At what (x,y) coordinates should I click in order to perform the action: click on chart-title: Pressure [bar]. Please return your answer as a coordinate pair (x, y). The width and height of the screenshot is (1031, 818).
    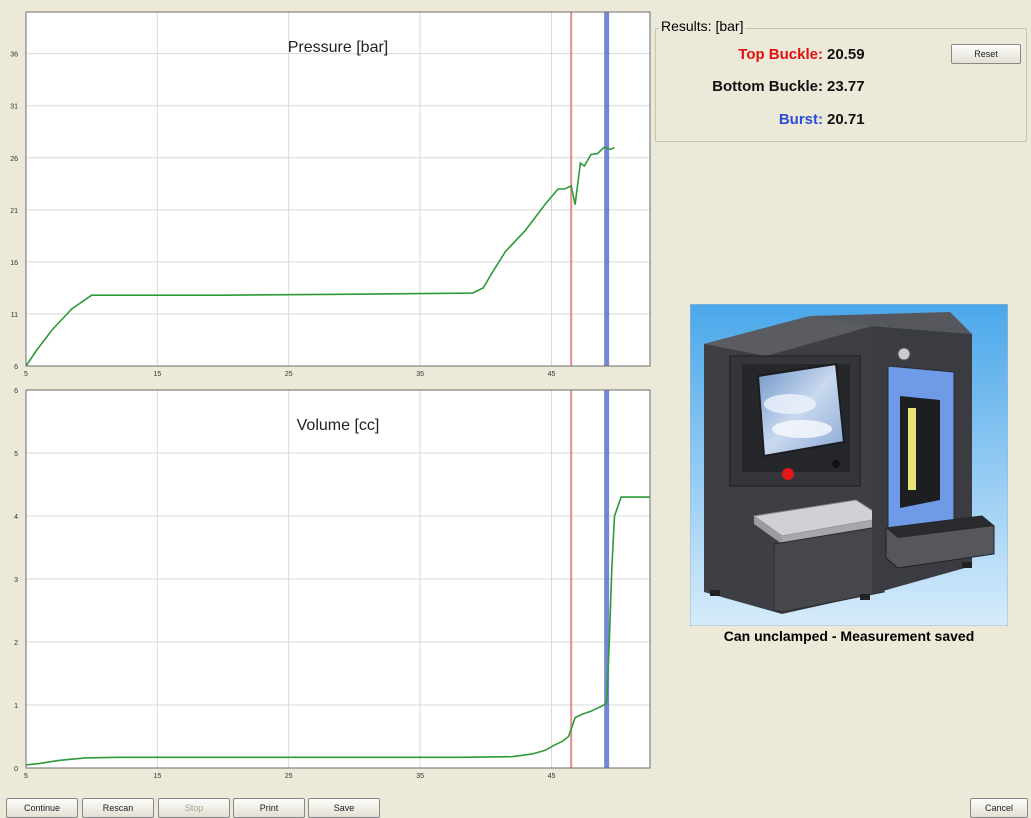
    Looking at the image, I should click on (338, 47).